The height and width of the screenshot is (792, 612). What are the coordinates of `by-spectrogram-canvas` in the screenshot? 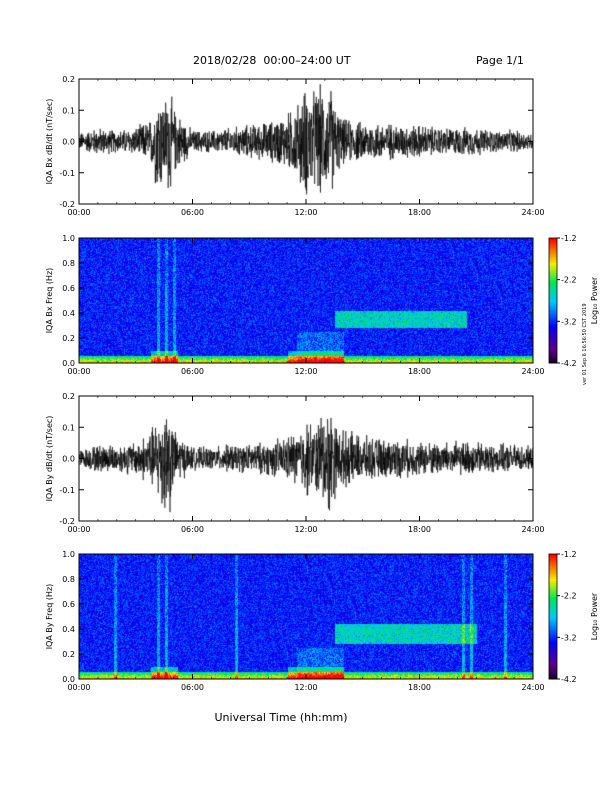 It's located at (306, 616).